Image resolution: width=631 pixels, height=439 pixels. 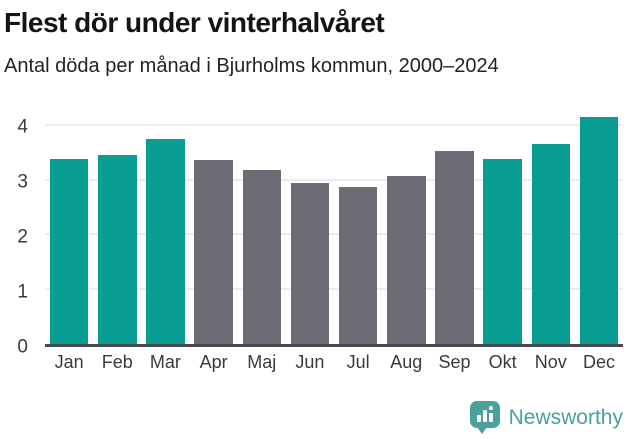 What do you see at coordinates (117, 249) in the screenshot?
I see `bar-feb` at bounding box center [117, 249].